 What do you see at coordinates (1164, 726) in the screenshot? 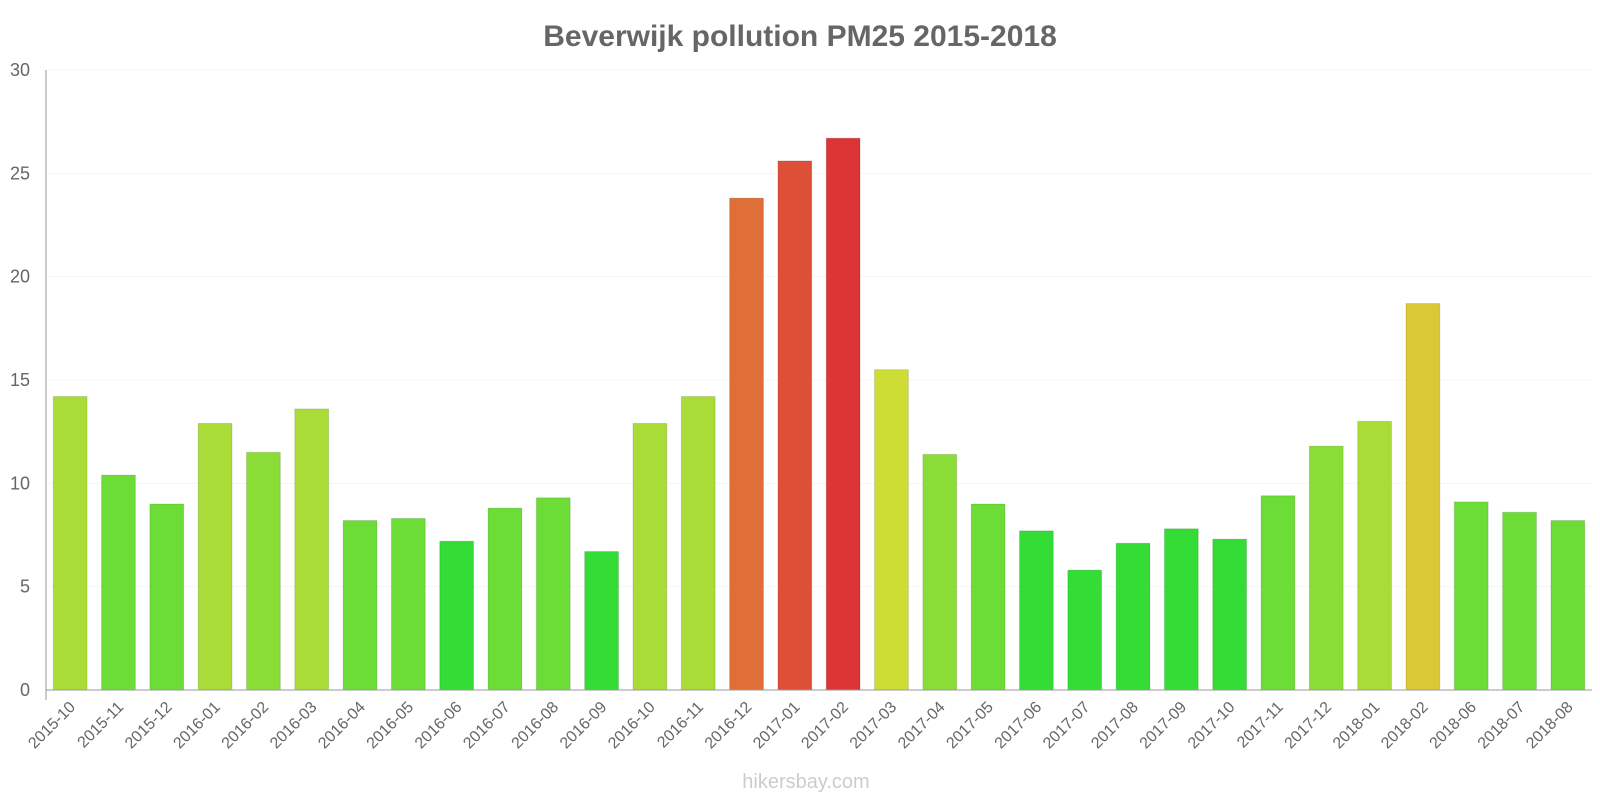
I see `x-tick-label: 2017-09` at bounding box center [1164, 726].